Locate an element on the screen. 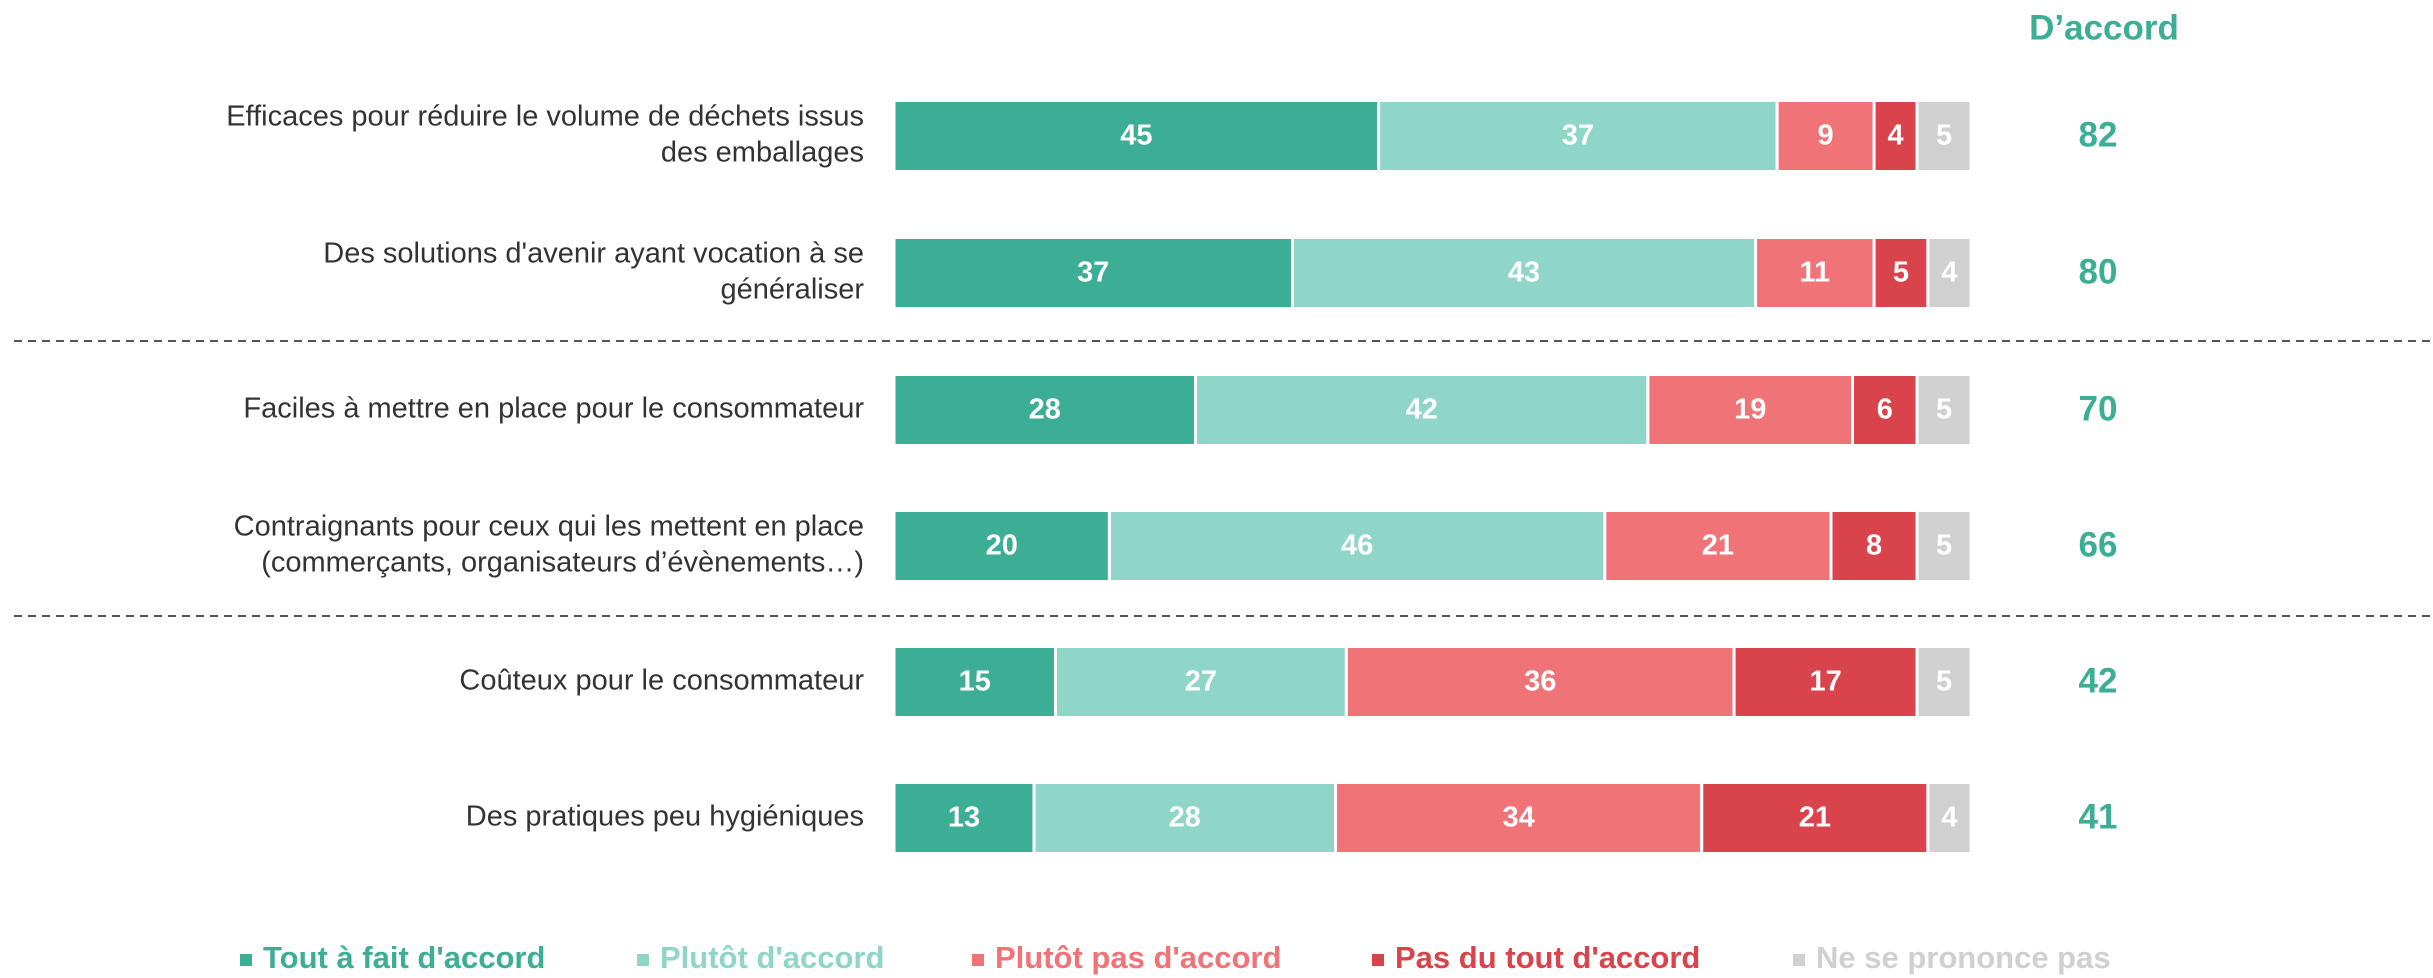 The width and height of the screenshot is (2433, 978). value-label: 13 is located at coordinates (964, 818).